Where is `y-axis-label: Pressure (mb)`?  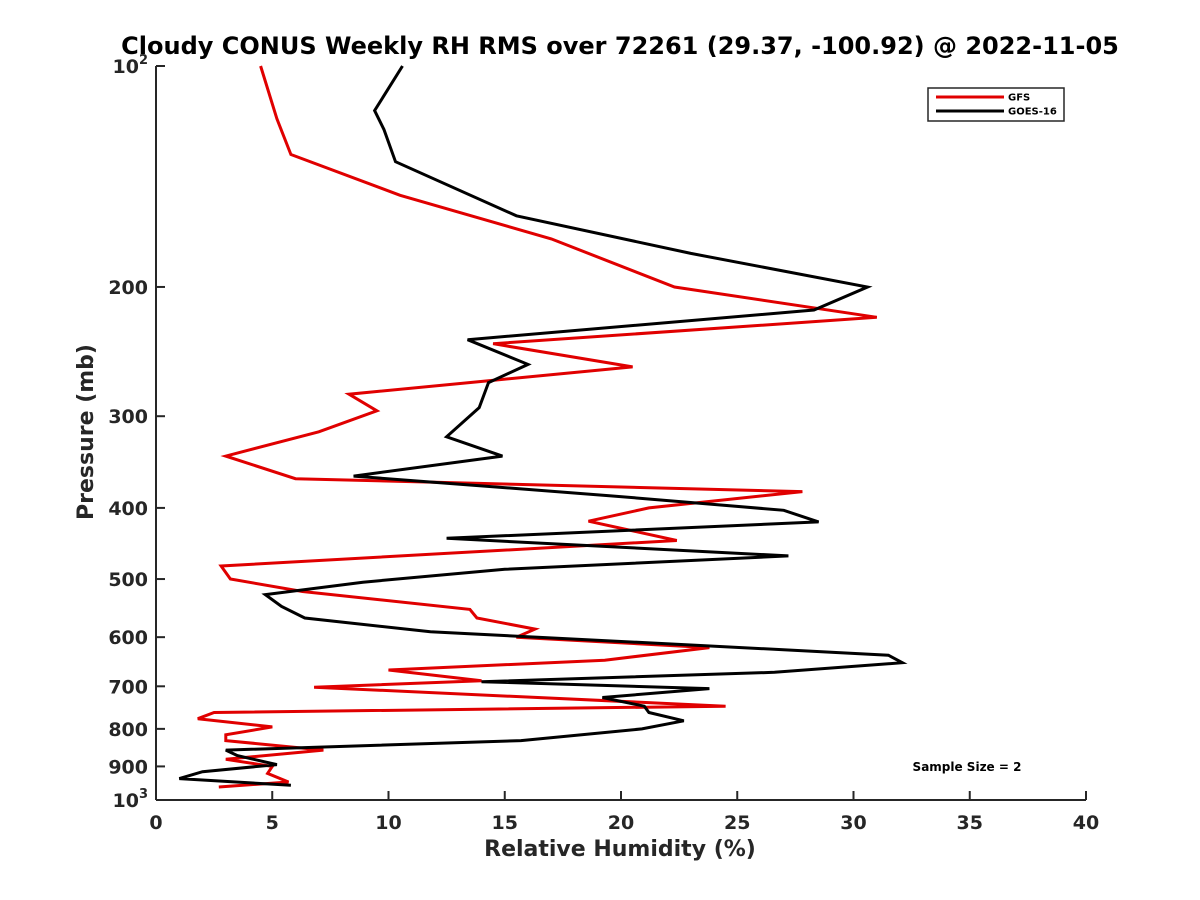
y-axis-label: Pressure (mb) is located at coordinates (86, 432).